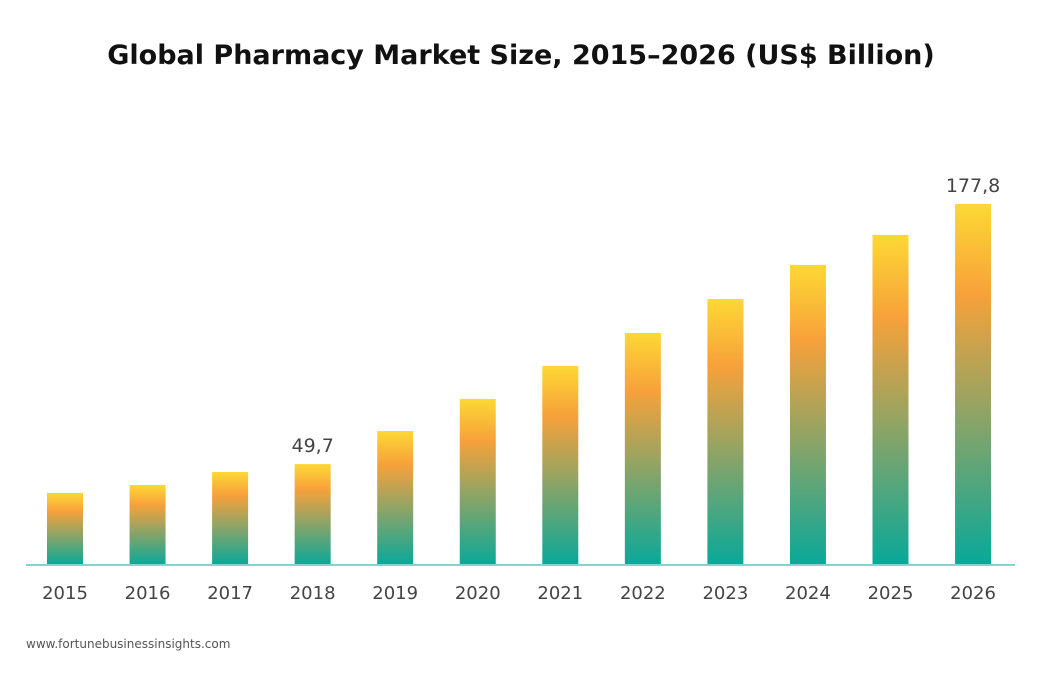 The height and width of the screenshot is (695, 1042). I want to click on bar-2016, so click(147, 525).